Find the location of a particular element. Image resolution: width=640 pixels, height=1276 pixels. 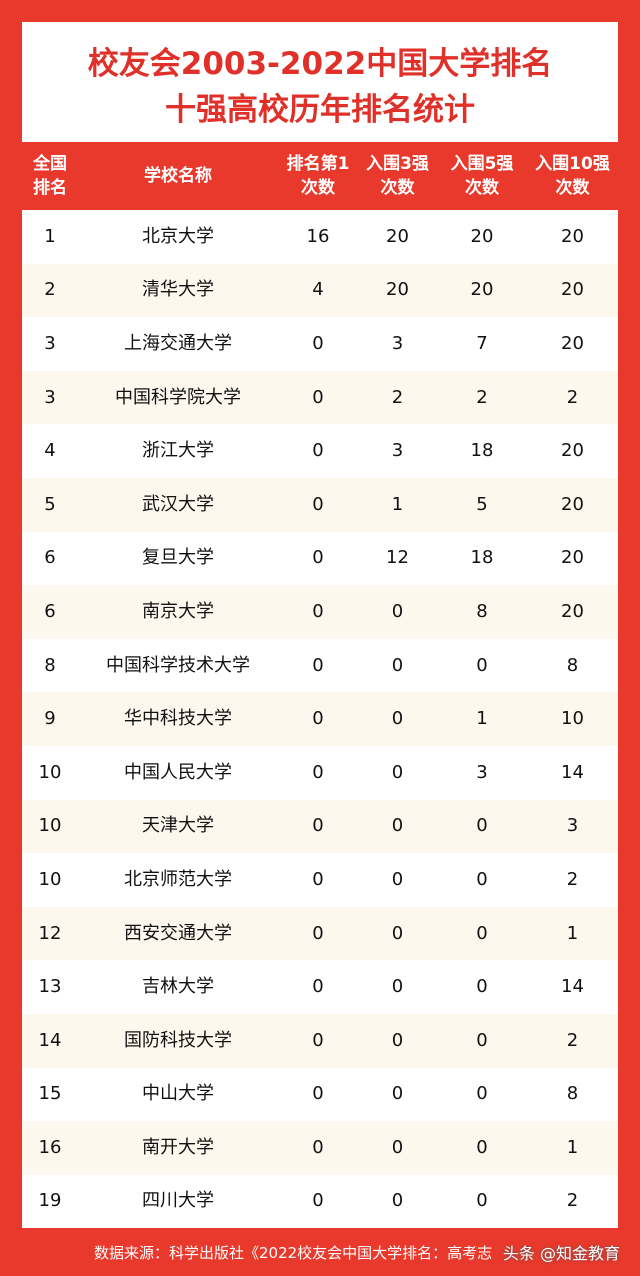

header-cell: 入围3强次数 is located at coordinates (397, 176).